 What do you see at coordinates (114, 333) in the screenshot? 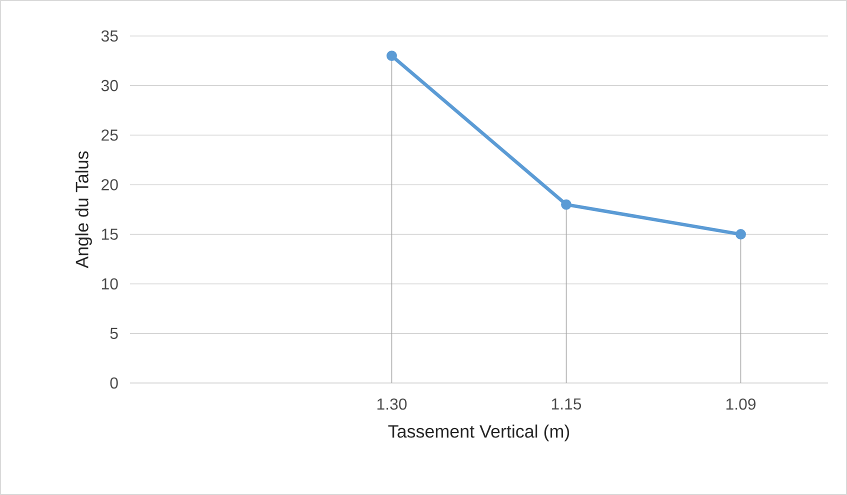
I see `y-tick-label: 5` at bounding box center [114, 333].